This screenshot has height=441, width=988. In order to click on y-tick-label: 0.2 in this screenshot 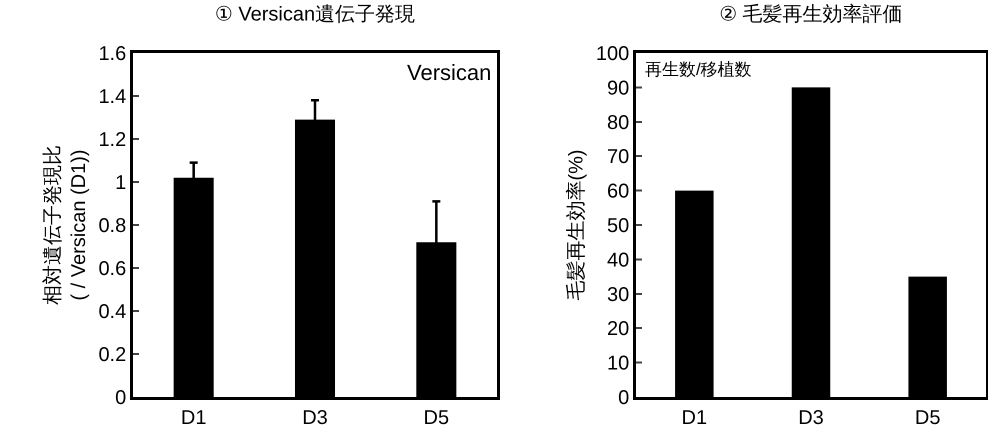, I will do `click(112, 355)`.